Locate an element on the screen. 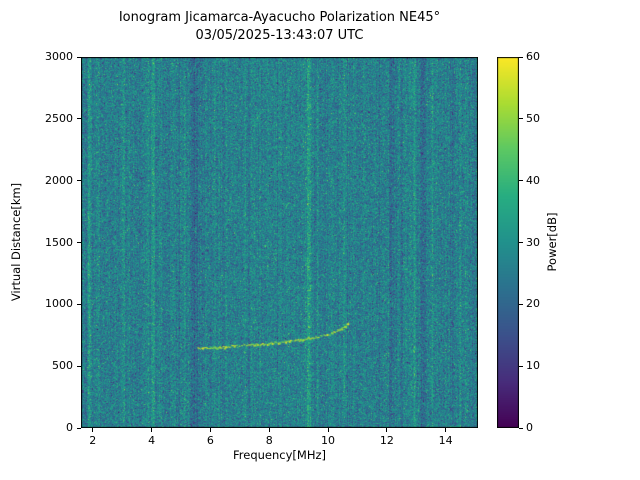 This screenshot has height=480, width=640. y-tick-label: 500 is located at coordinates (62, 366).